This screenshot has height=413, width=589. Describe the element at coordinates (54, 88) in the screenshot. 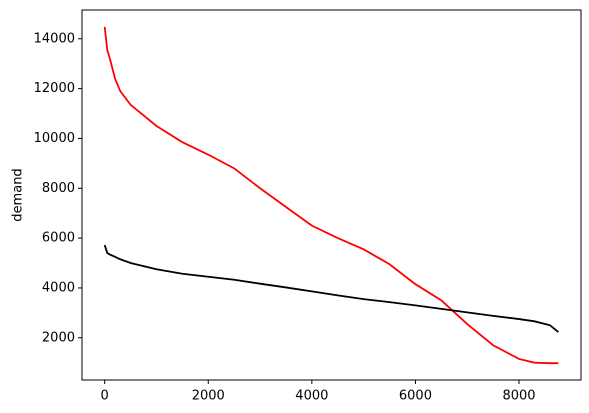

I see `y-tick-label: 12000` at that location.